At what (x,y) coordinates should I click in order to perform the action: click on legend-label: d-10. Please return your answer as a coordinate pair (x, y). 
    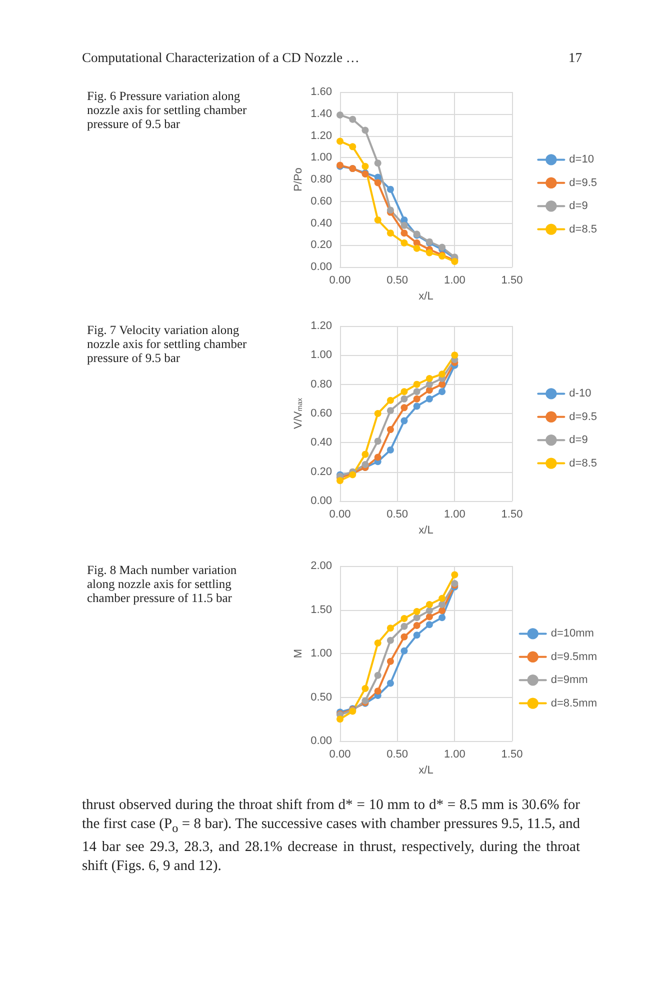
    Looking at the image, I should click on (580, 394).